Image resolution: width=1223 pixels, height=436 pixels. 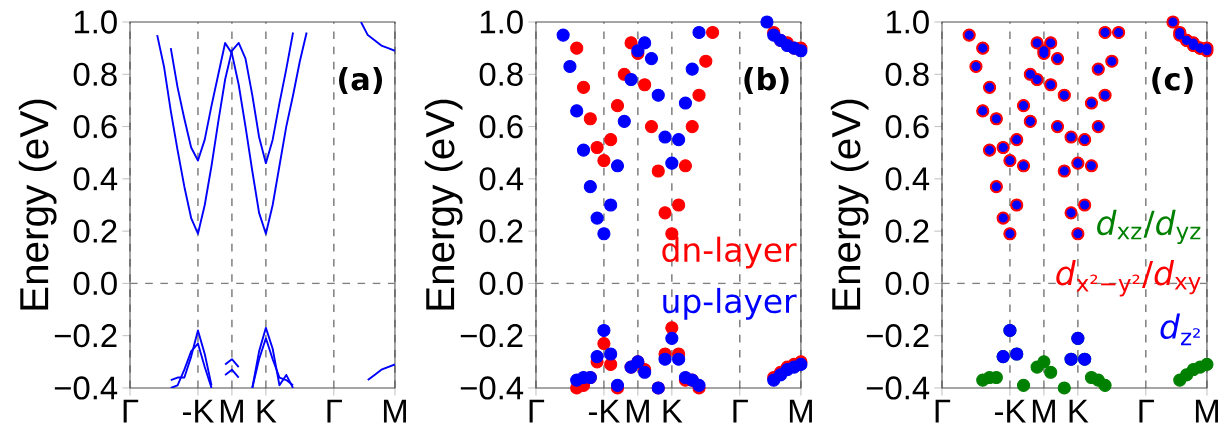 I want to click on text: d$_{xz}$/d$_{yz}$, so click(x=1149, y=227).